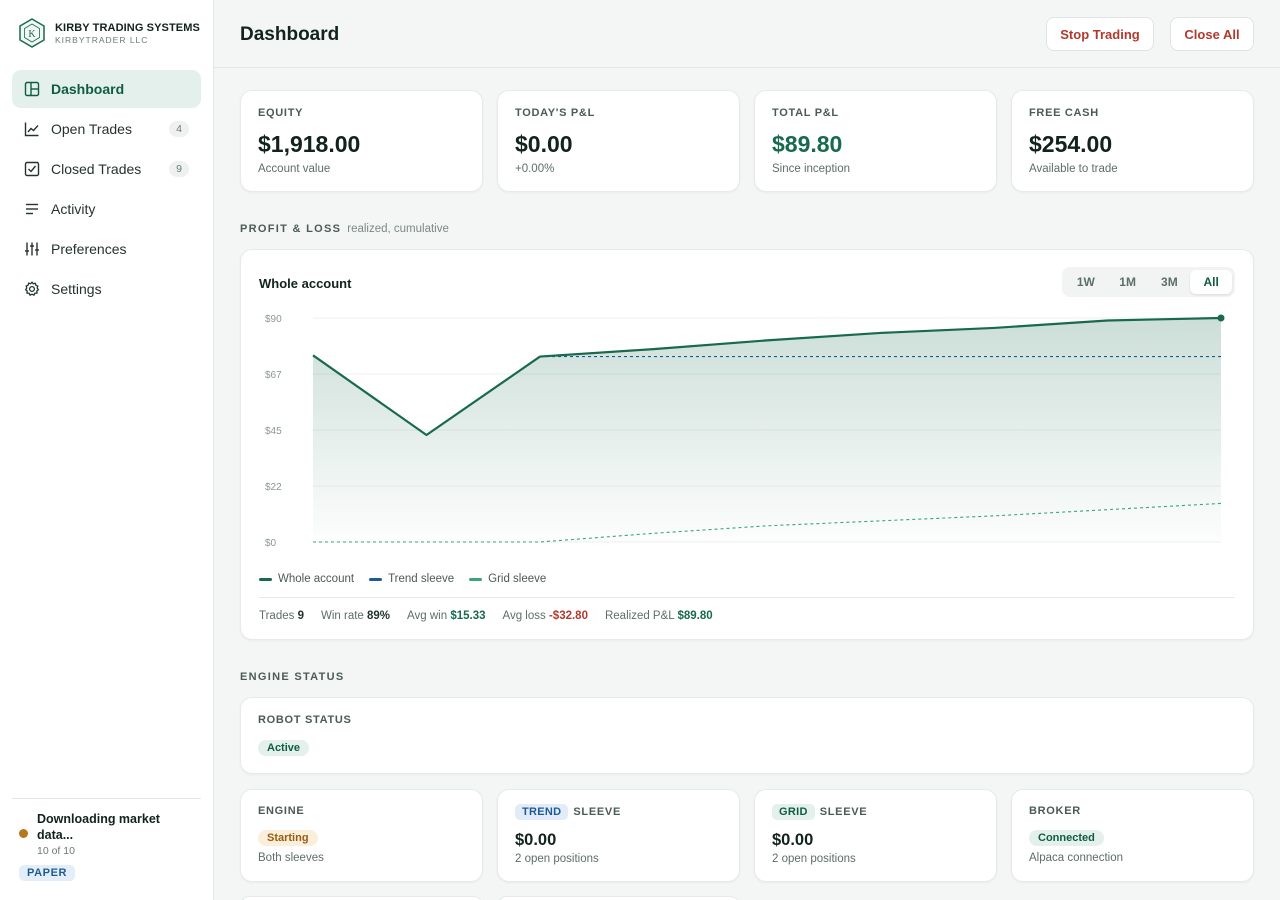 The width and height of the screenshot is (1280, 900). Describe the element at coordinates (88, 89) in the screenshot. I see `sidebar-item-label: Dashboard` at that location.